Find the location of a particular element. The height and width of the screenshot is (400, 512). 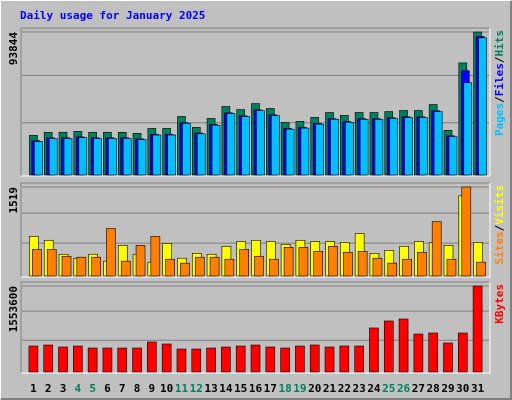

legend-entry: KBytes is located at coordinates (499, 304).